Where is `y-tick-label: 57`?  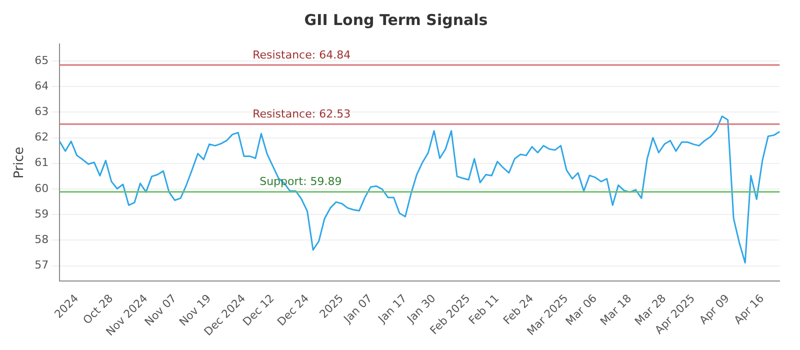
y-tick-label: 57 is located at coordinates (41, 265).